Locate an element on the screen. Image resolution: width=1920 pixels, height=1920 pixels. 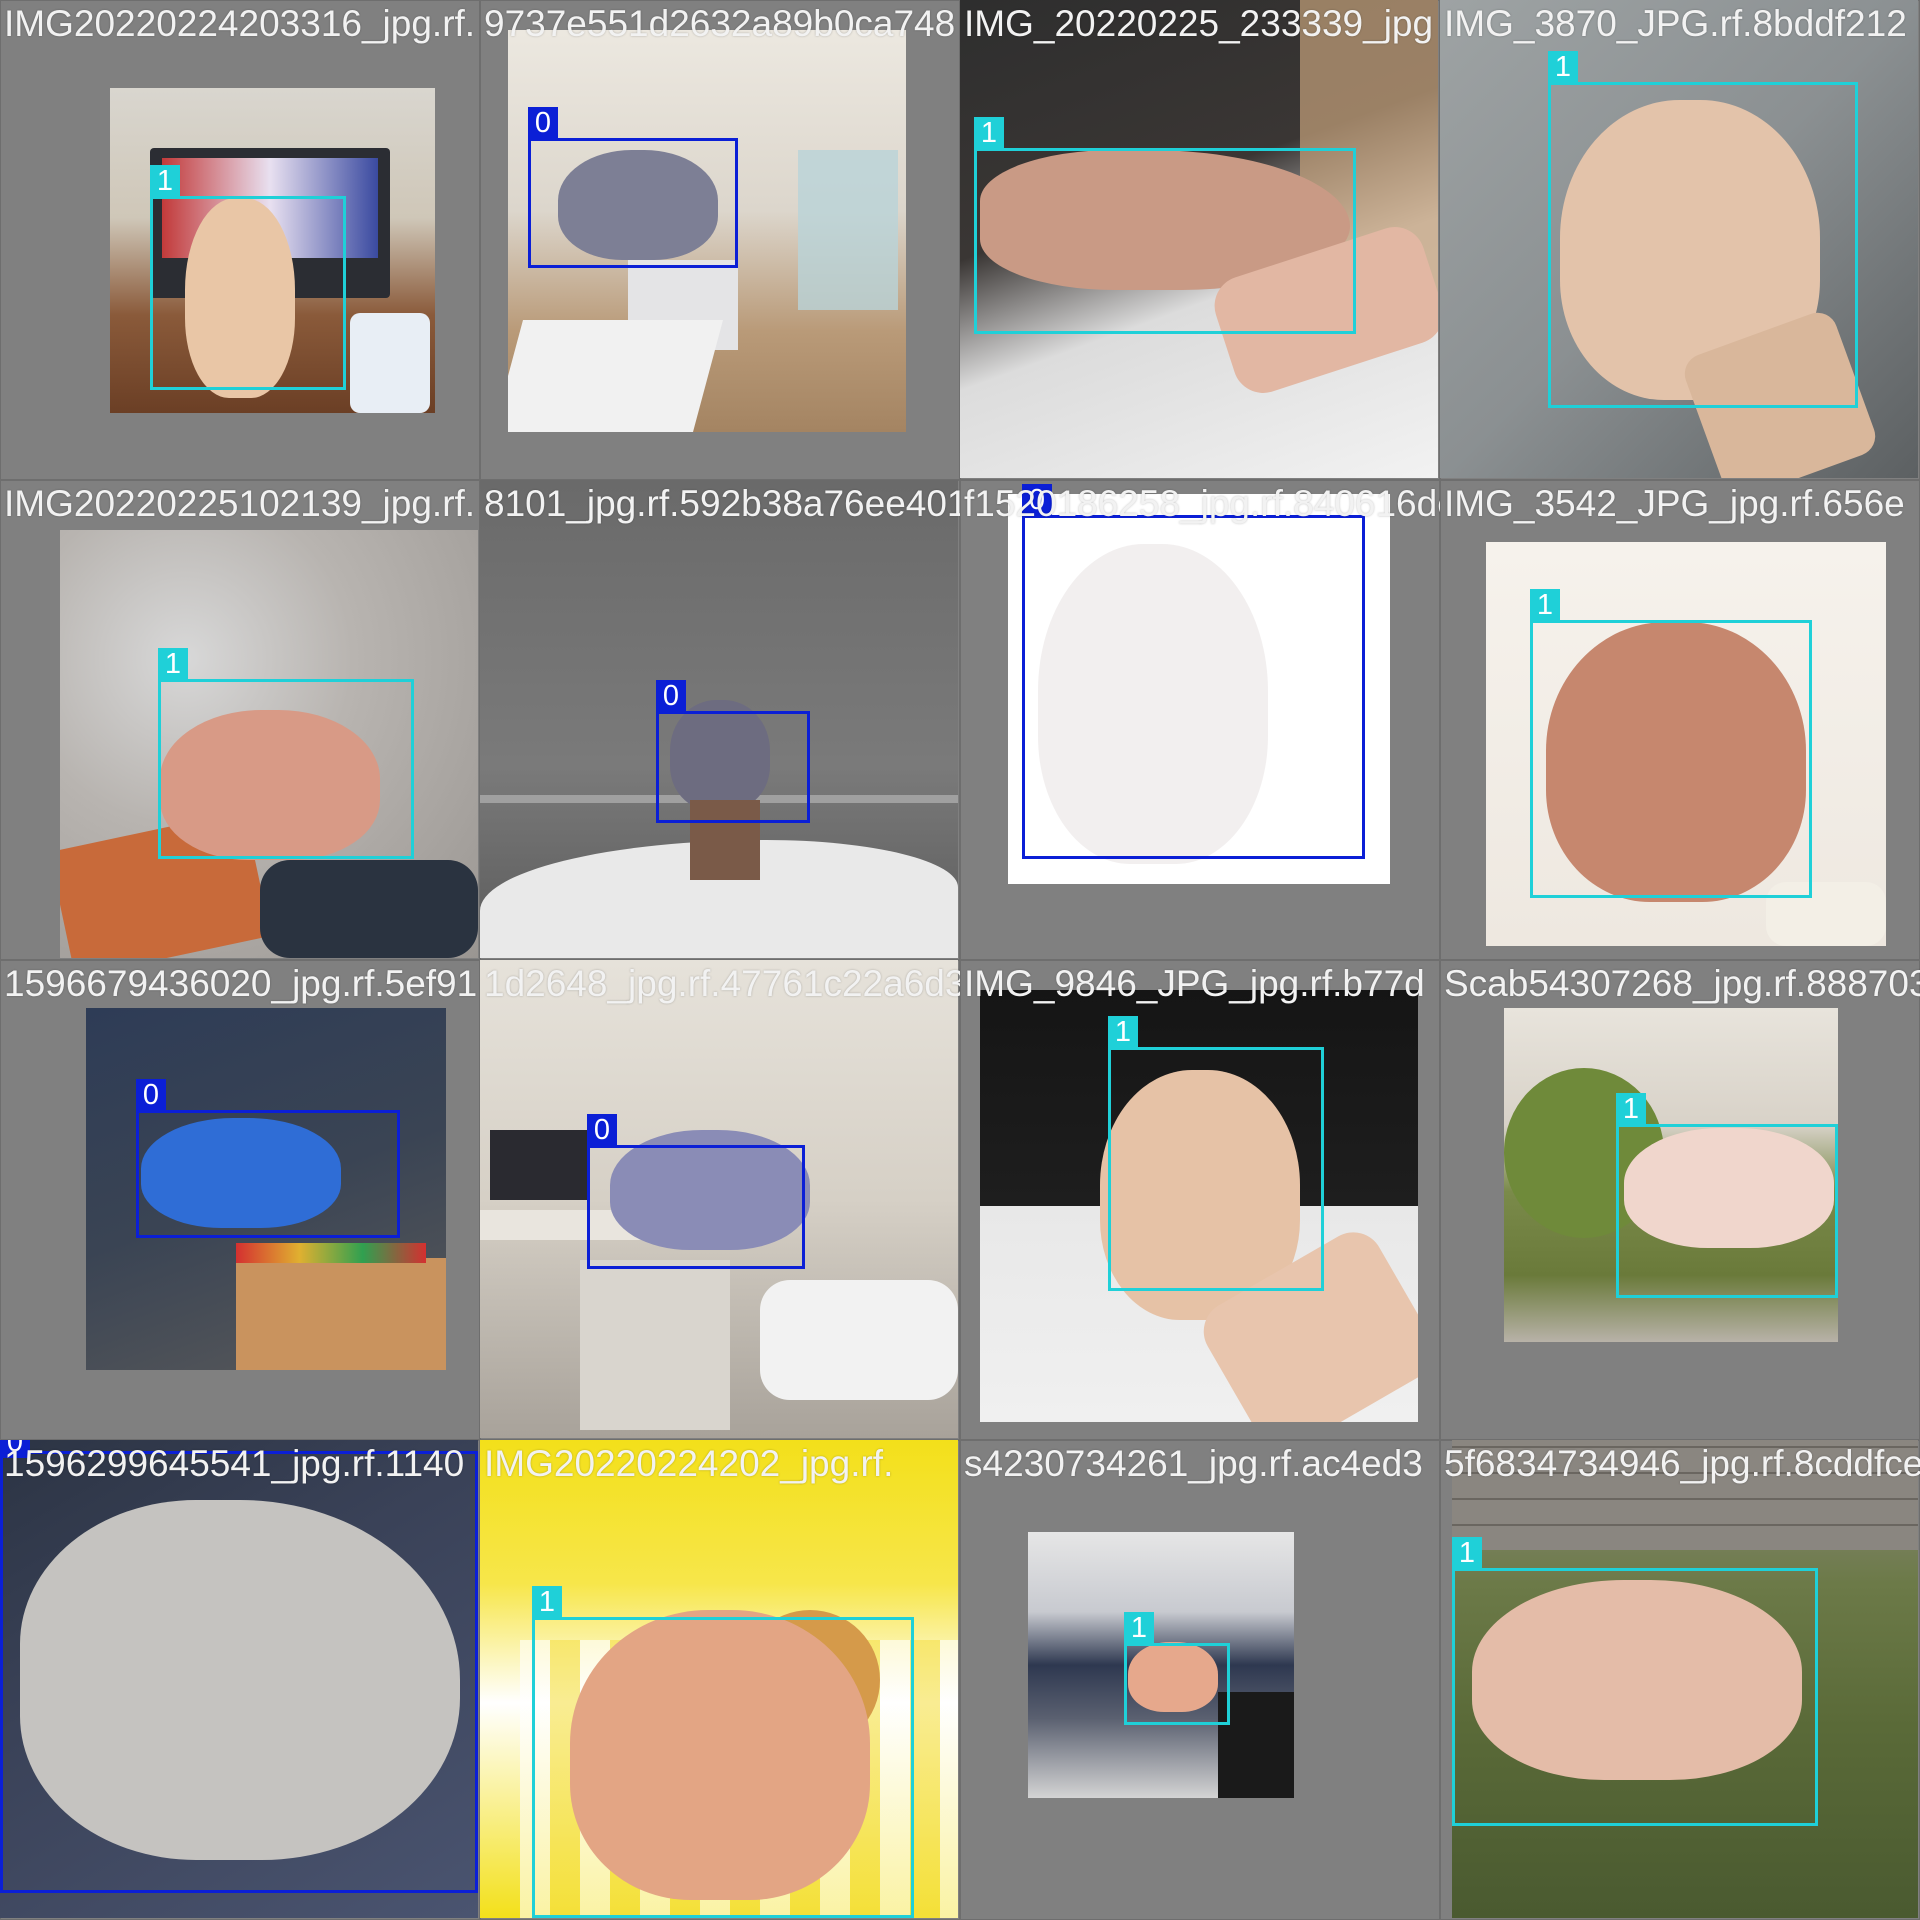
mosaic-tile: 1 IMG_3870_JPG.rf.8bddf212 is located at coordinates (1680, 240).